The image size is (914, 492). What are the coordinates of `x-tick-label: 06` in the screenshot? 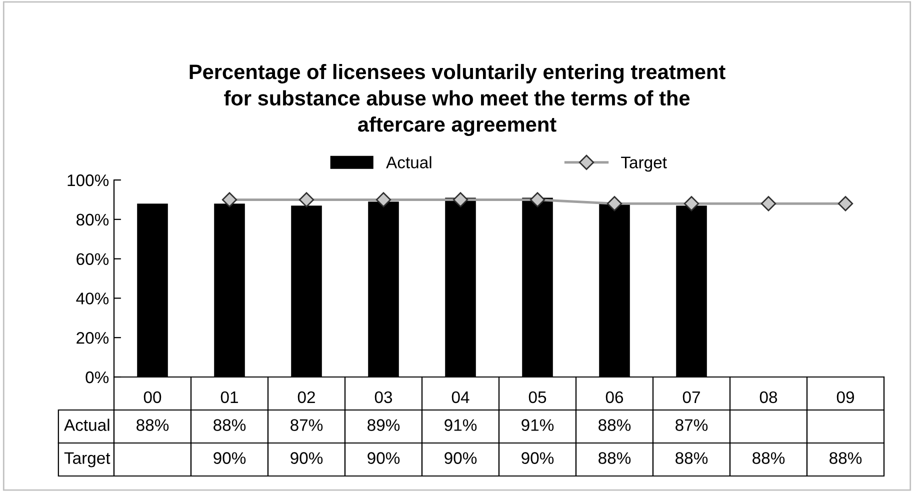 It's located at (615, 397).